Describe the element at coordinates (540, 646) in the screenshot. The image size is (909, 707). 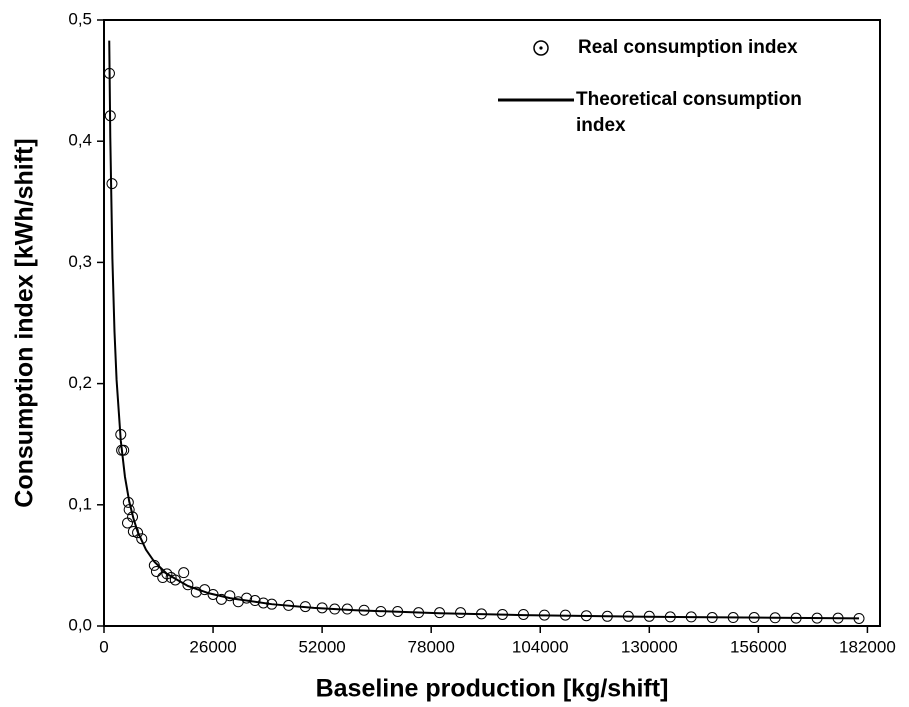
I see `x-tick-label: 104000` at that location.